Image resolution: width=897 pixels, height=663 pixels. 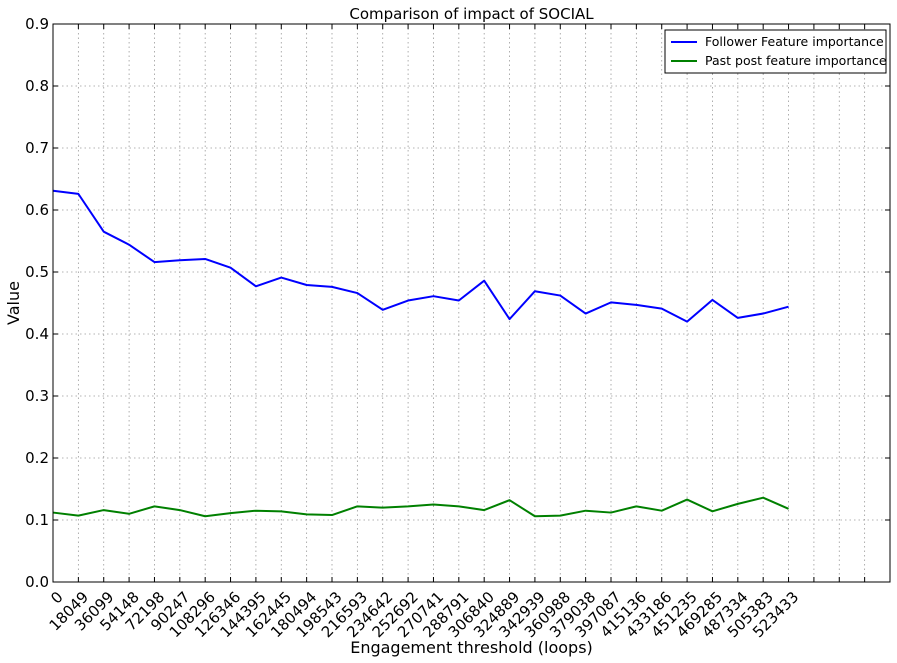 What do you see at coordinates (37, 334) in the screenshot?
I see `y-tick-label: 0.4` at bounding box center [37, 334].